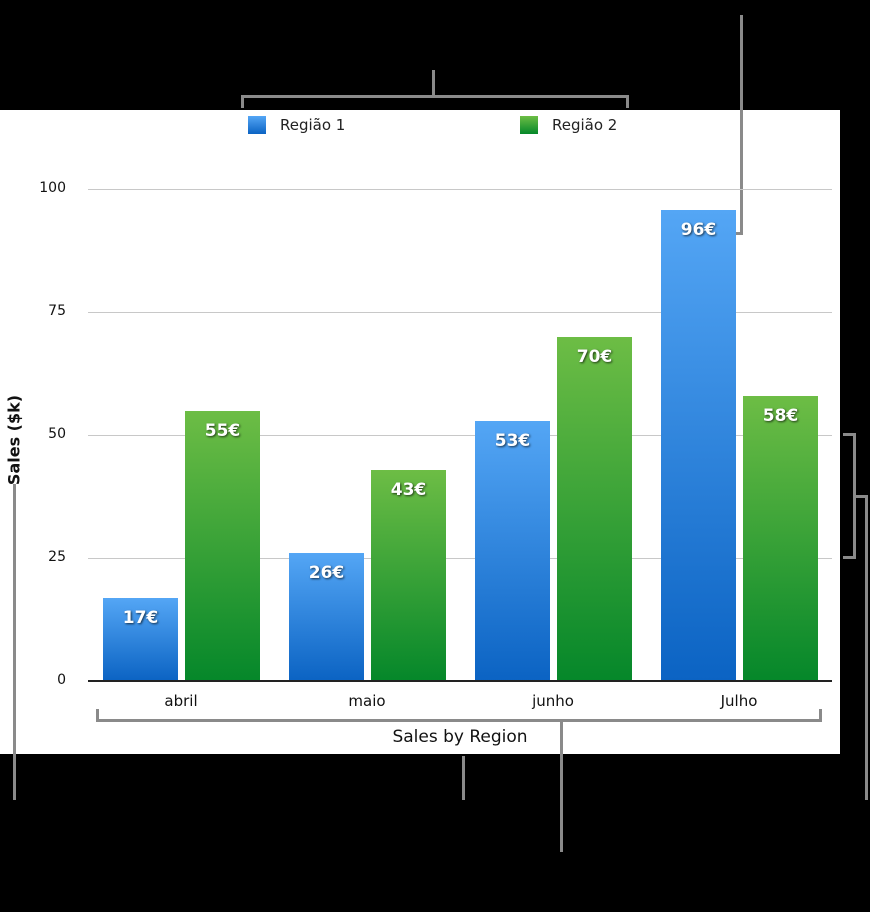 This screenshot has width=870, height=912. What do you see at coordinates (561, 786) in the screenshot?
I see `callout-xaxis-stem` at bounding box center [561, 786].